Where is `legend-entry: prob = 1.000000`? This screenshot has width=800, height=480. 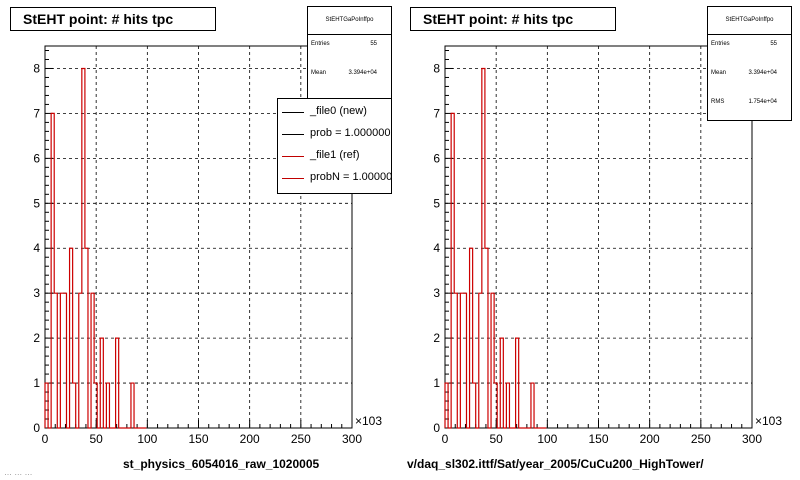
legend-entry: prob = 1.000000 is located at coordinates (334, 134).